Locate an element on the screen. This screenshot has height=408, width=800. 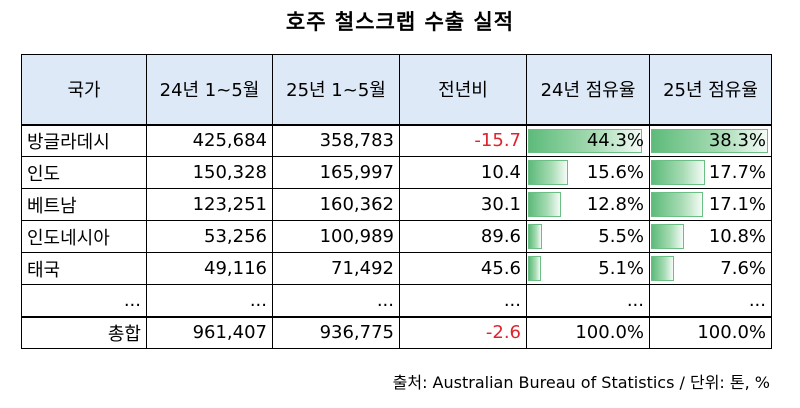
share-2025-cell: 17.7% is located at coordinates (710, 172).